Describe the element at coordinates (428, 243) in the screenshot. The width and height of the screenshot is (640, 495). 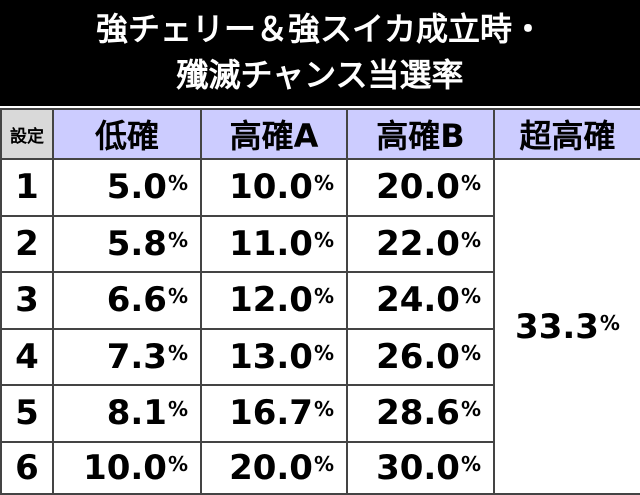
I see `cell-text: 22.0%` at that location.